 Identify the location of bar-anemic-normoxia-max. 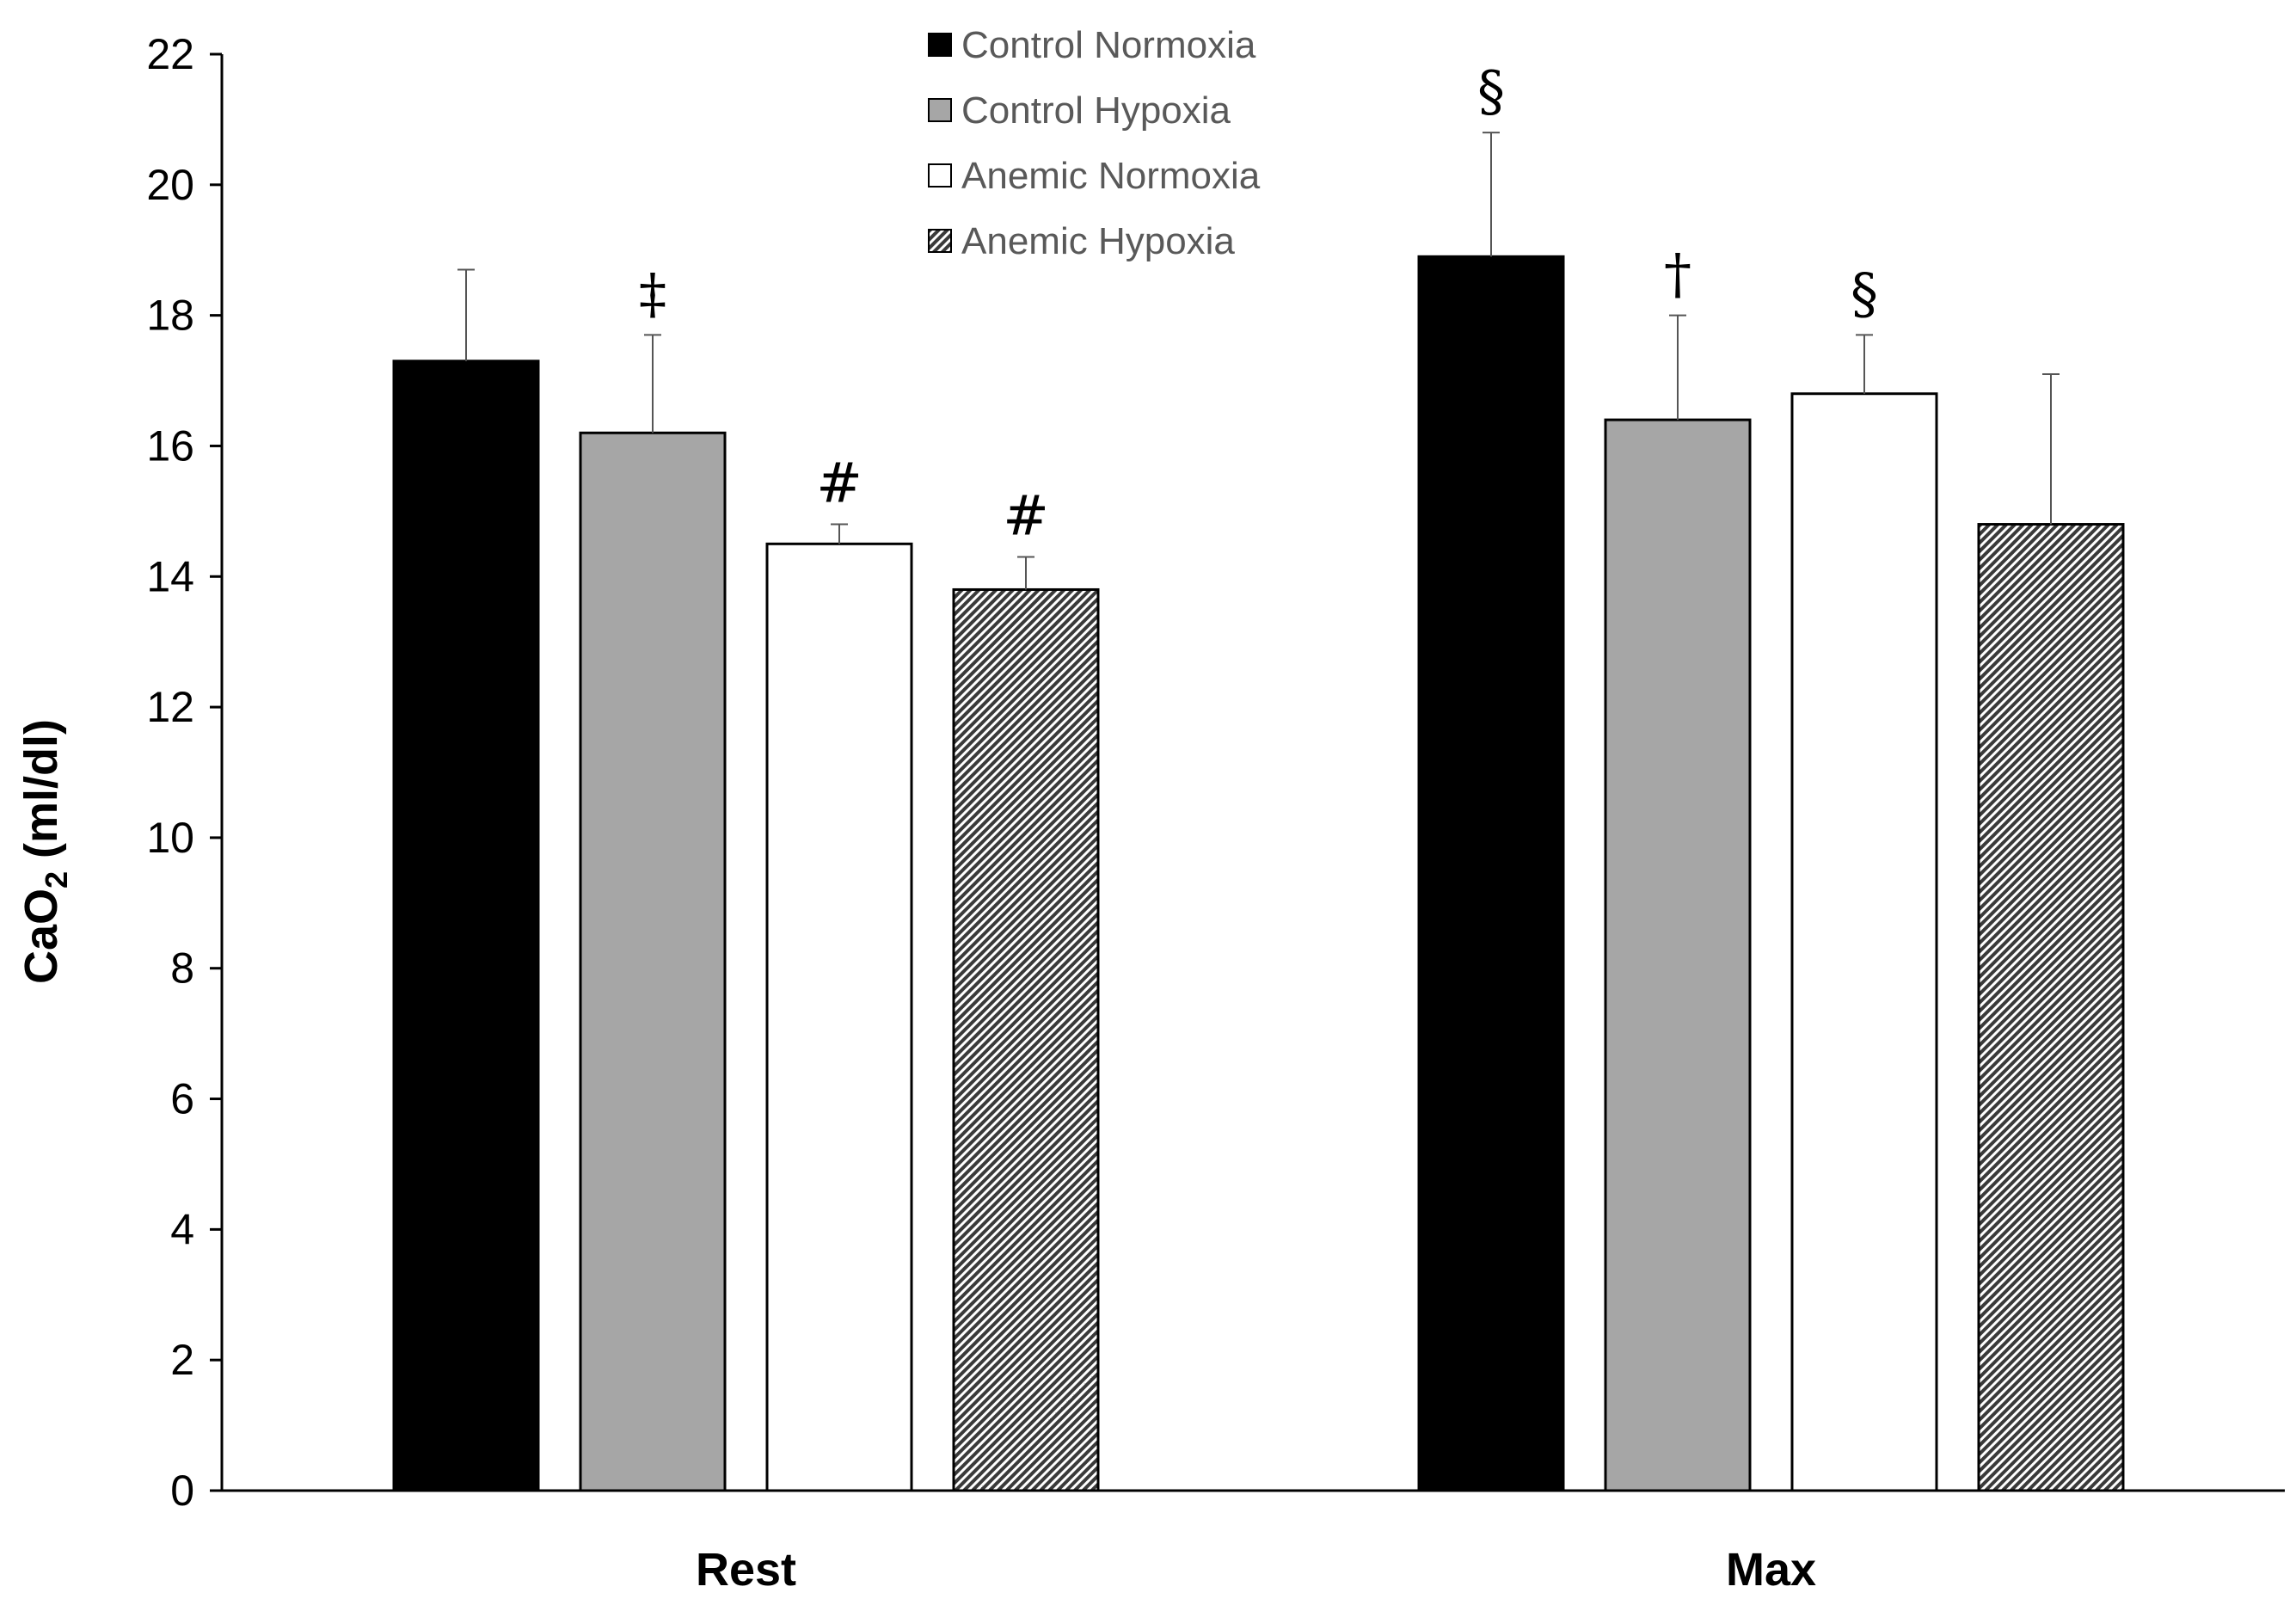
(1864, 942).